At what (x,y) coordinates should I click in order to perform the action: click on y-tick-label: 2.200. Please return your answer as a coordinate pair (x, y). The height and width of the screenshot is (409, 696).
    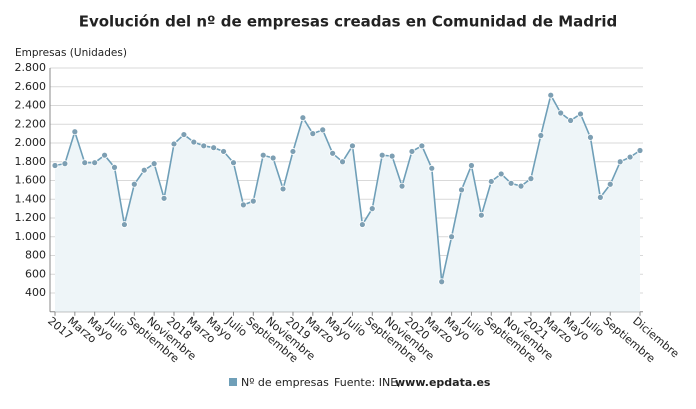
    Looking at the image, I should click on (31, 123).